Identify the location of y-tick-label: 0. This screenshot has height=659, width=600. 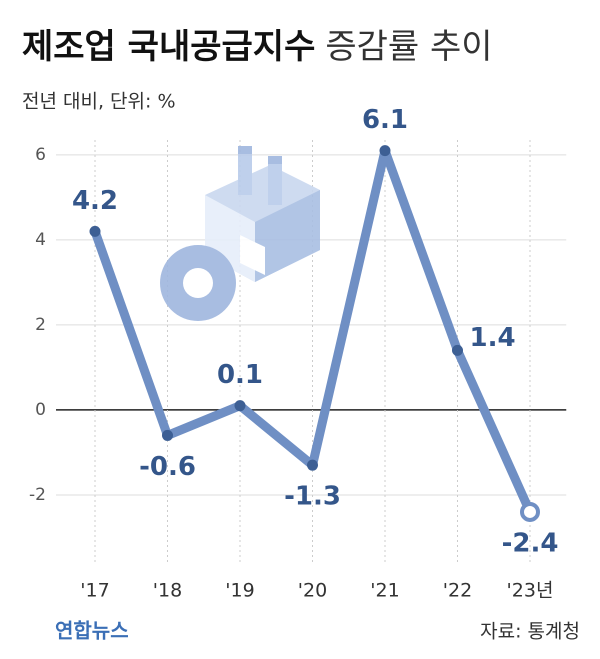
(40, 410).